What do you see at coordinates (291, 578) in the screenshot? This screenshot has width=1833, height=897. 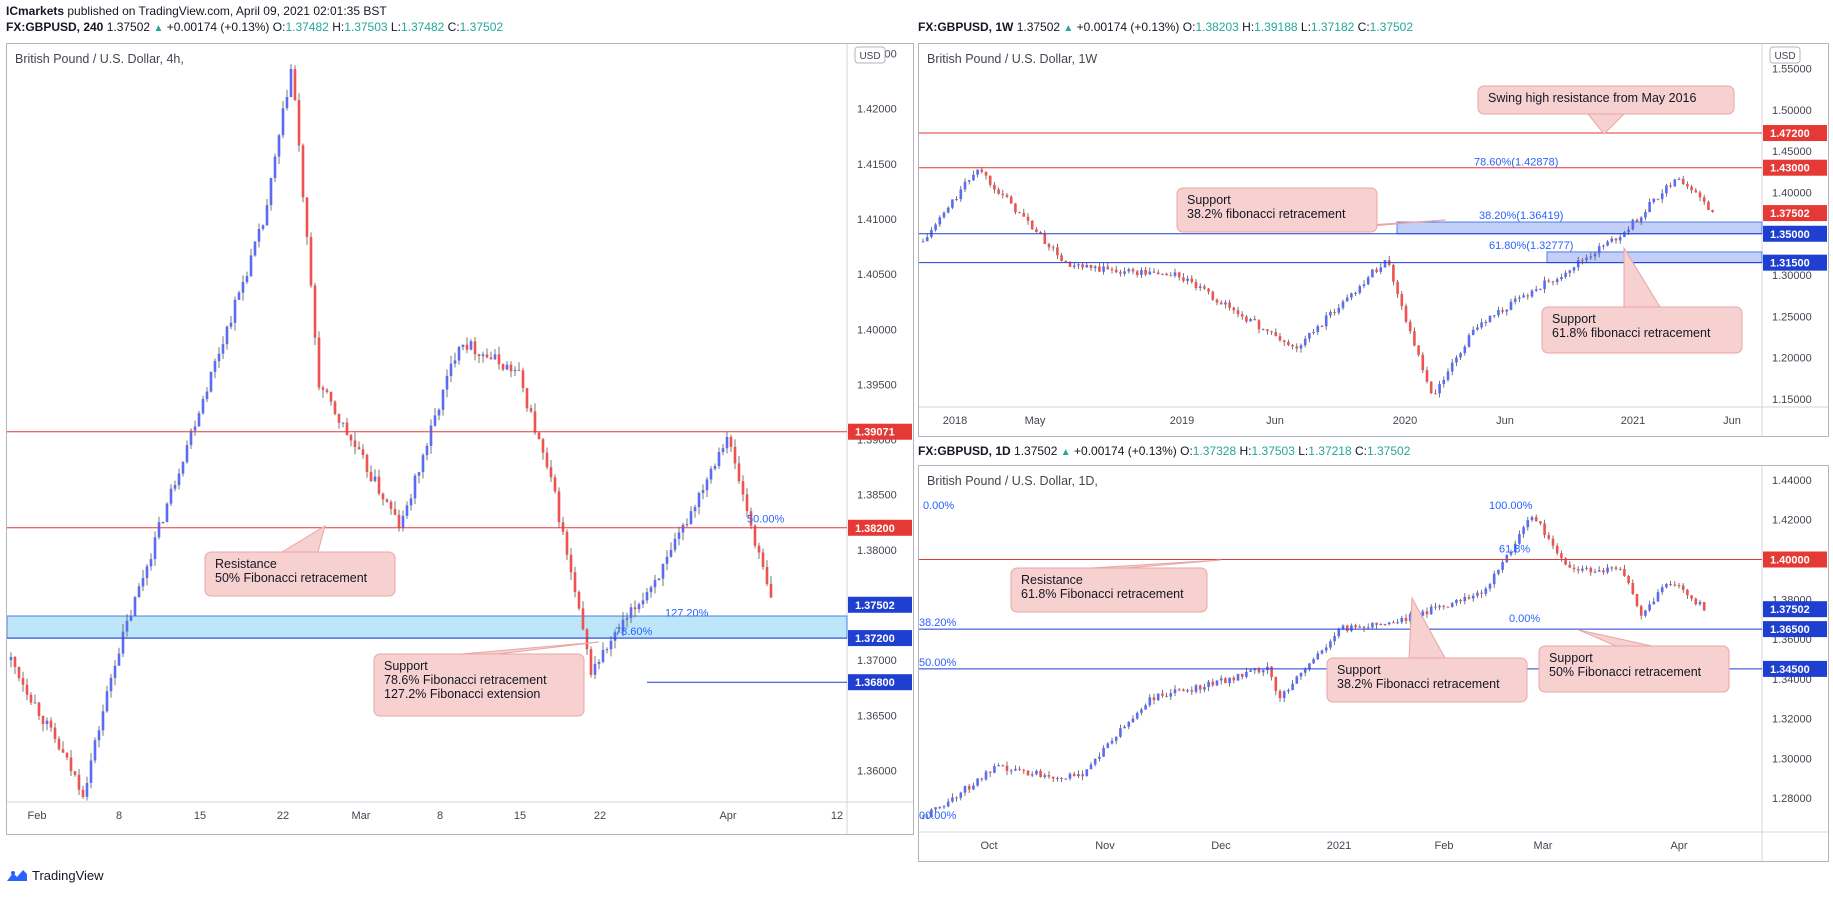 I see `callout-text: 50% Fibonacci retracement` at bounding box center [291, 578].